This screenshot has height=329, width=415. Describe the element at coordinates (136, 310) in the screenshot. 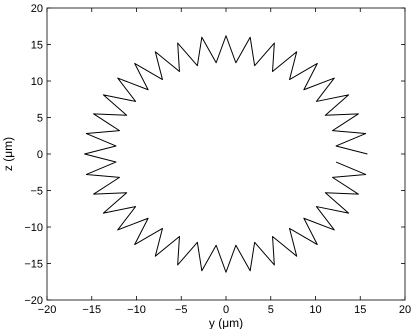

I see `x-tick-label: −10` at that location.